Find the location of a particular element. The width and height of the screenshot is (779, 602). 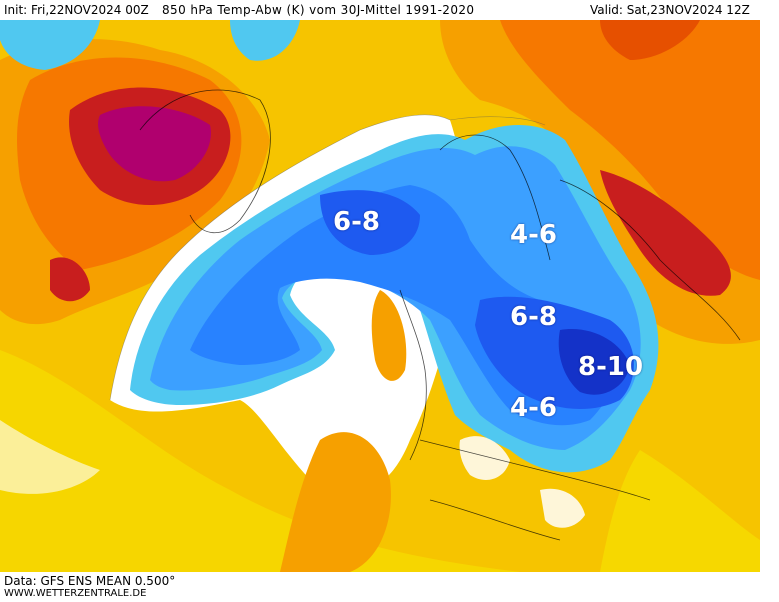

anomaly-label-central-europe: 6-8 is located at coordinates (533, 317).